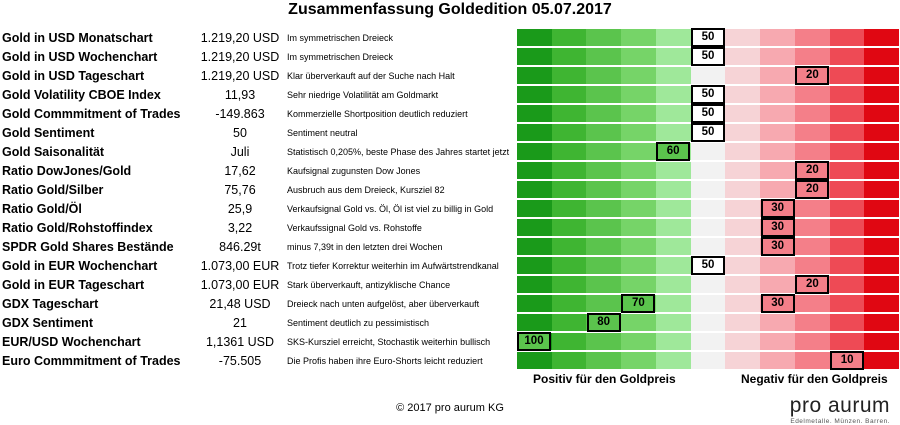  I want to click on row-label: GDX Sentiment, so click(47, 323).